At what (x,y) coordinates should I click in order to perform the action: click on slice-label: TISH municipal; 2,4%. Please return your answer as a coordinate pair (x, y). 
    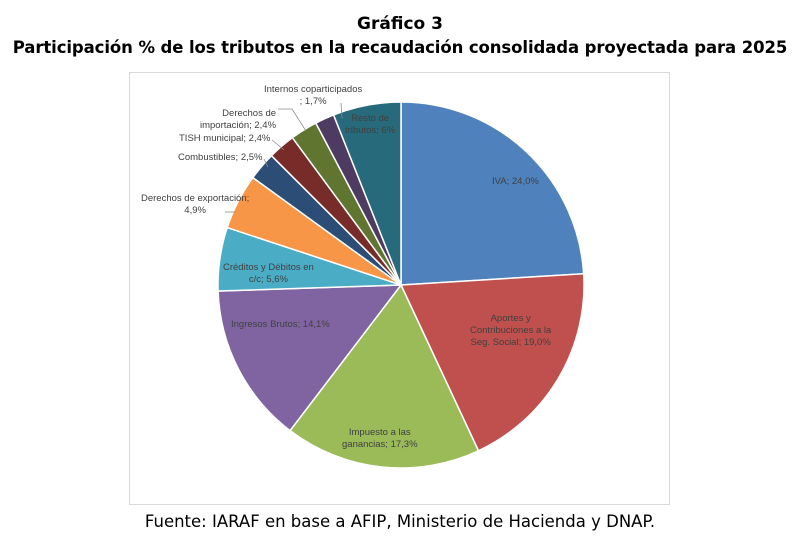
    Looking at the image, I should click on (224, 139).